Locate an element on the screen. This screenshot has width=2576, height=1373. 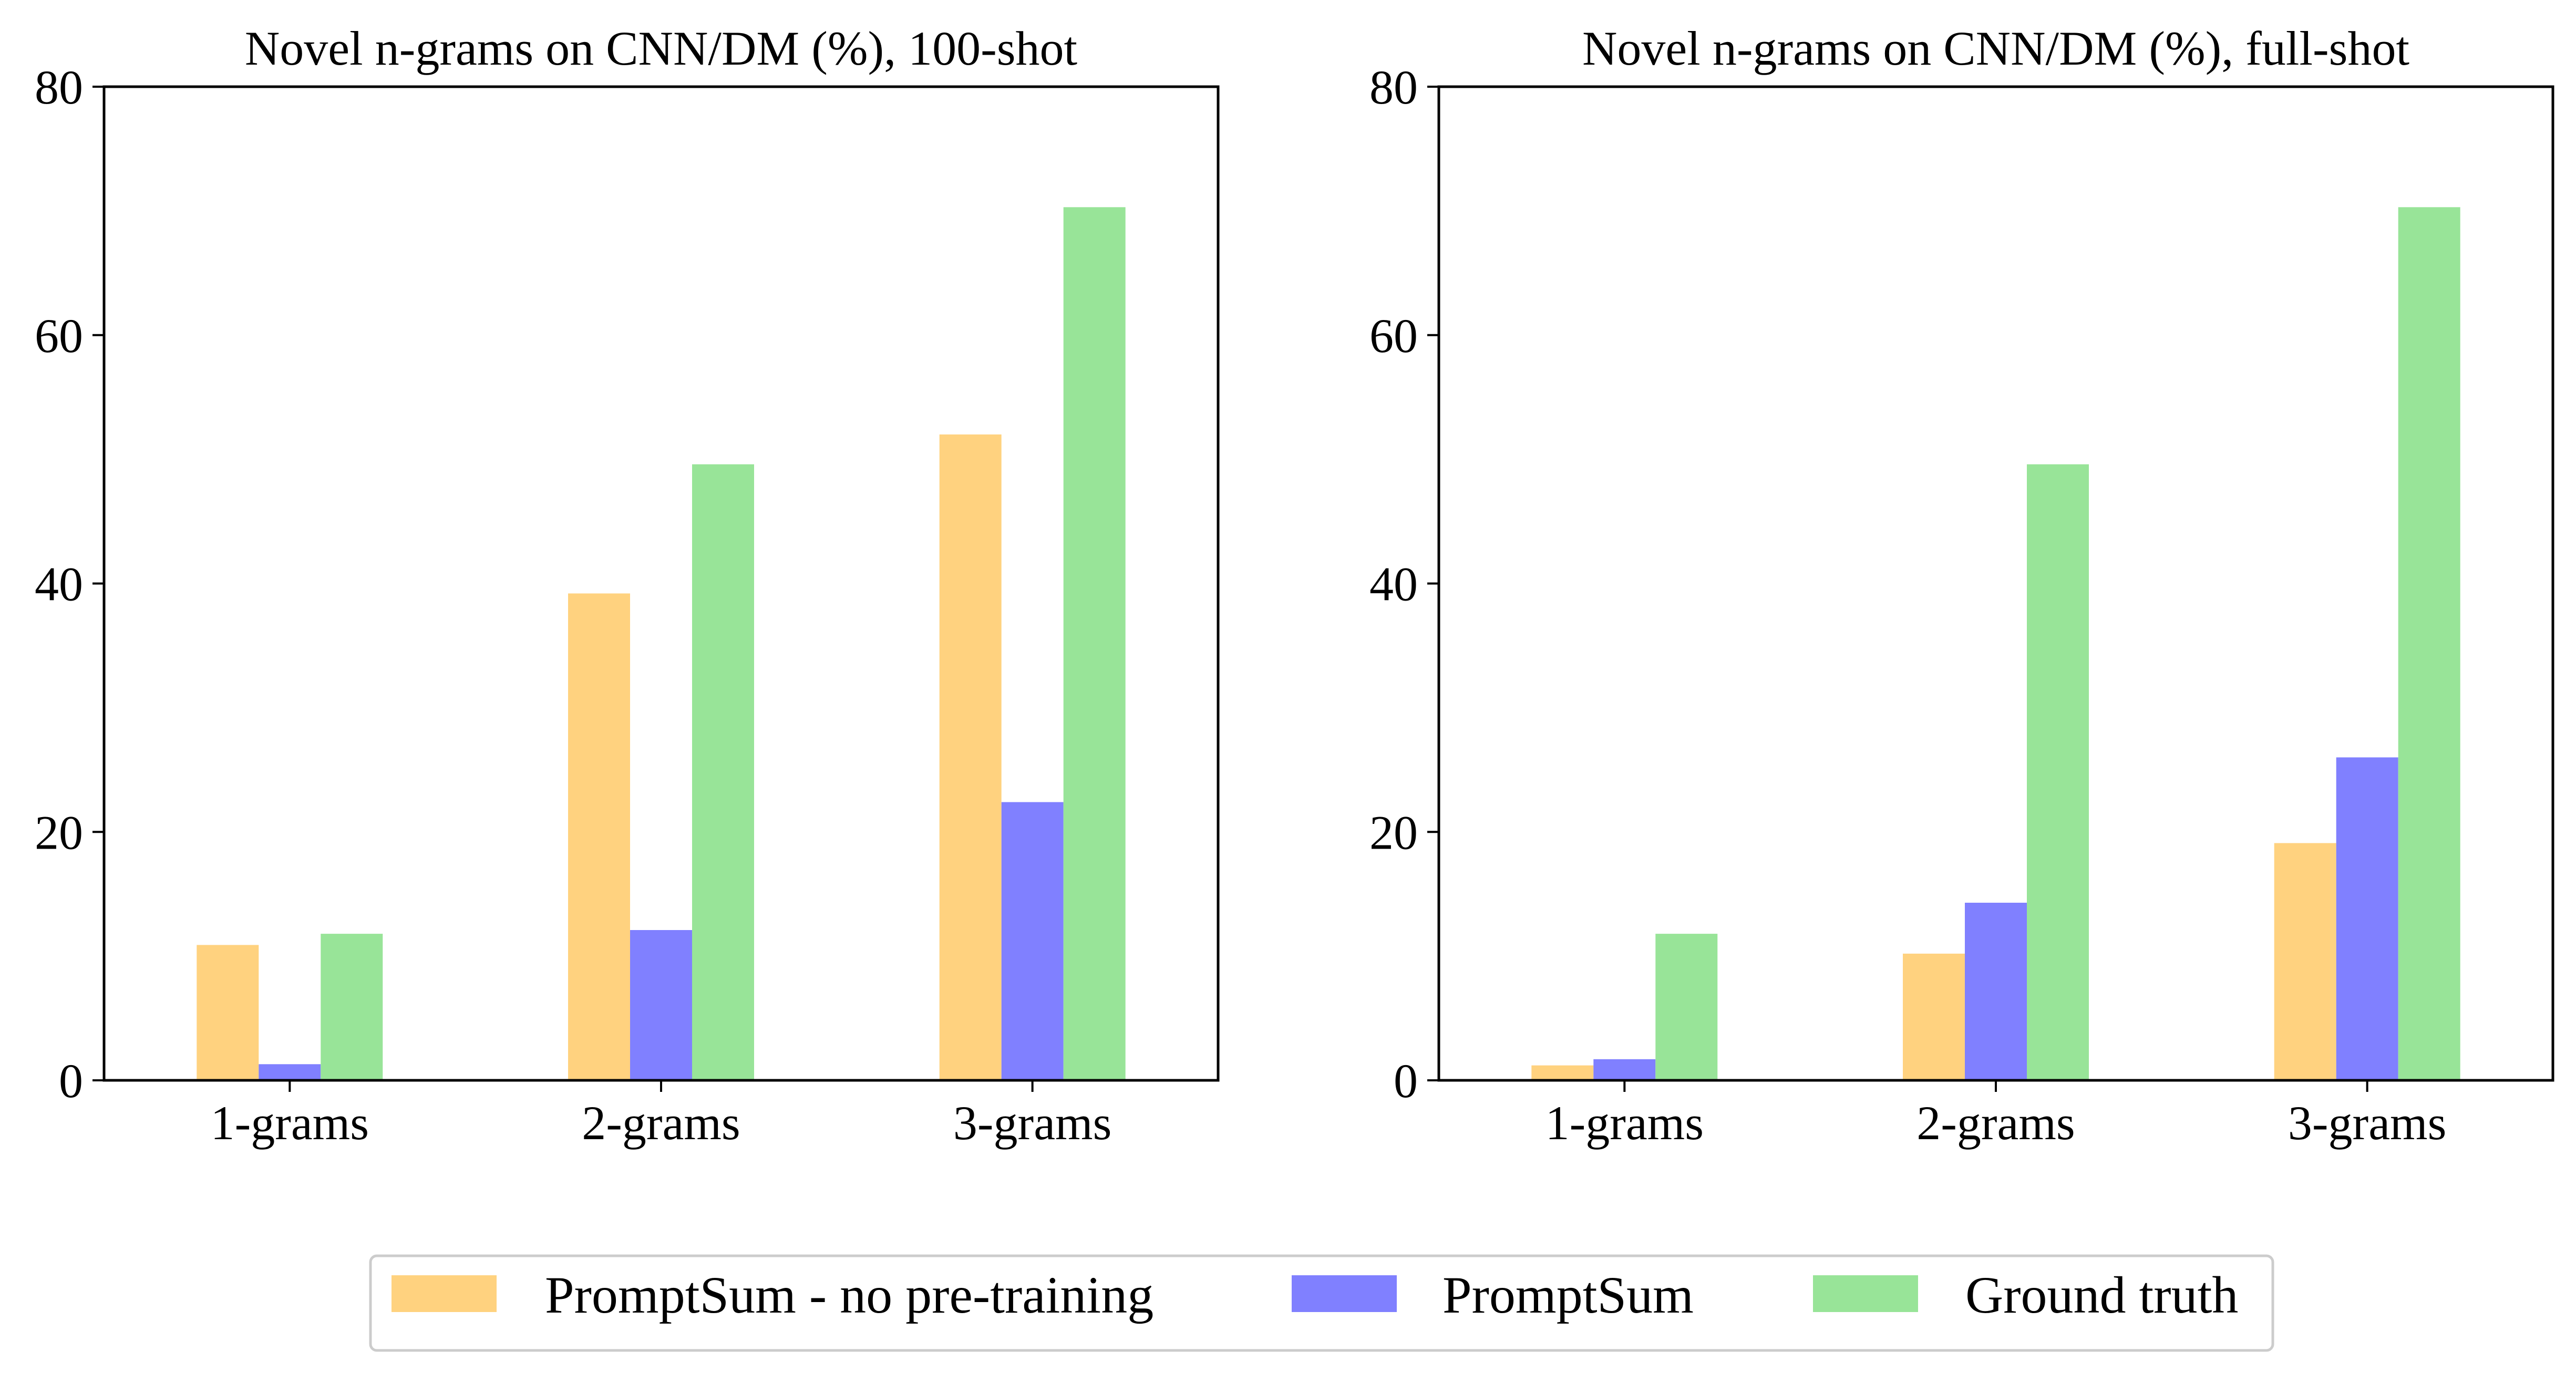
chart-title: Novel n-grams on CNN/DM (%), full-shot is located at coordinates (1995, 48).